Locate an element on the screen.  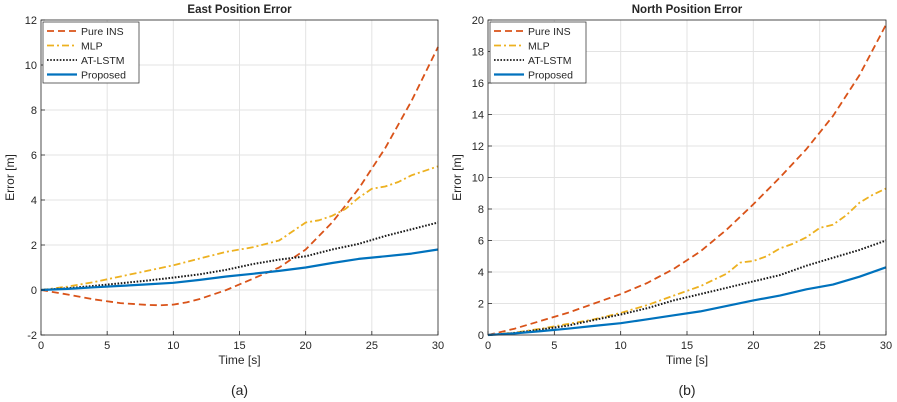
chart-title: North Position Error is located at coordinates (687, 10).